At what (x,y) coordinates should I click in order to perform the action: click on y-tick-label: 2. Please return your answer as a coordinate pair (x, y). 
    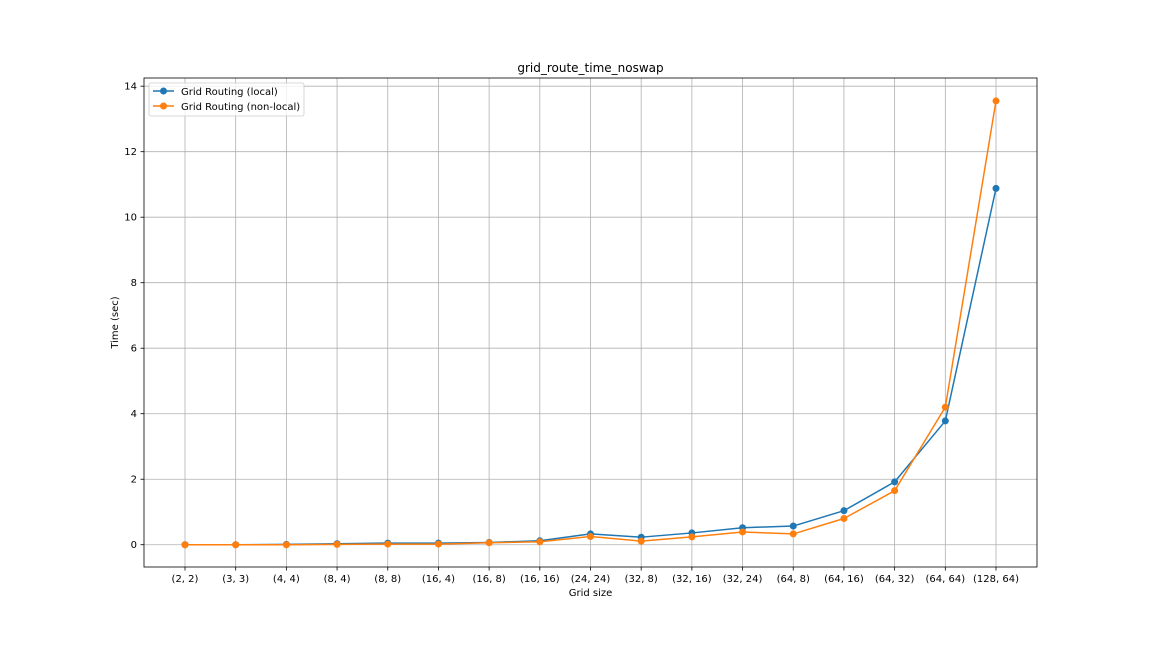
    Looking at the image, I should click on (134, 480).